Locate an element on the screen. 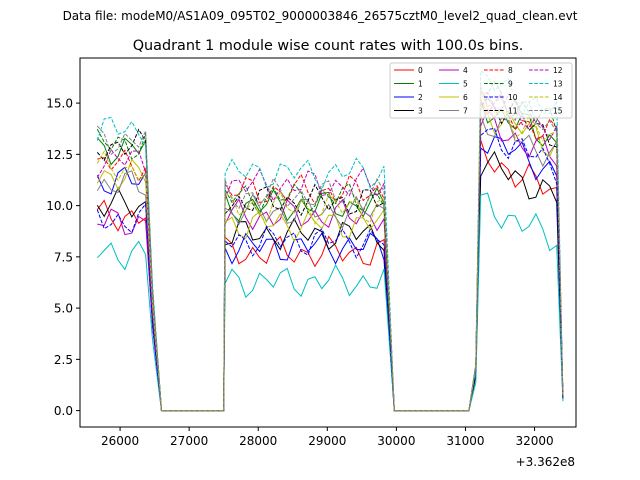 This screenshot has width=640, height=480. x-tick-label: 32000 is located at coordinates (534, 441).